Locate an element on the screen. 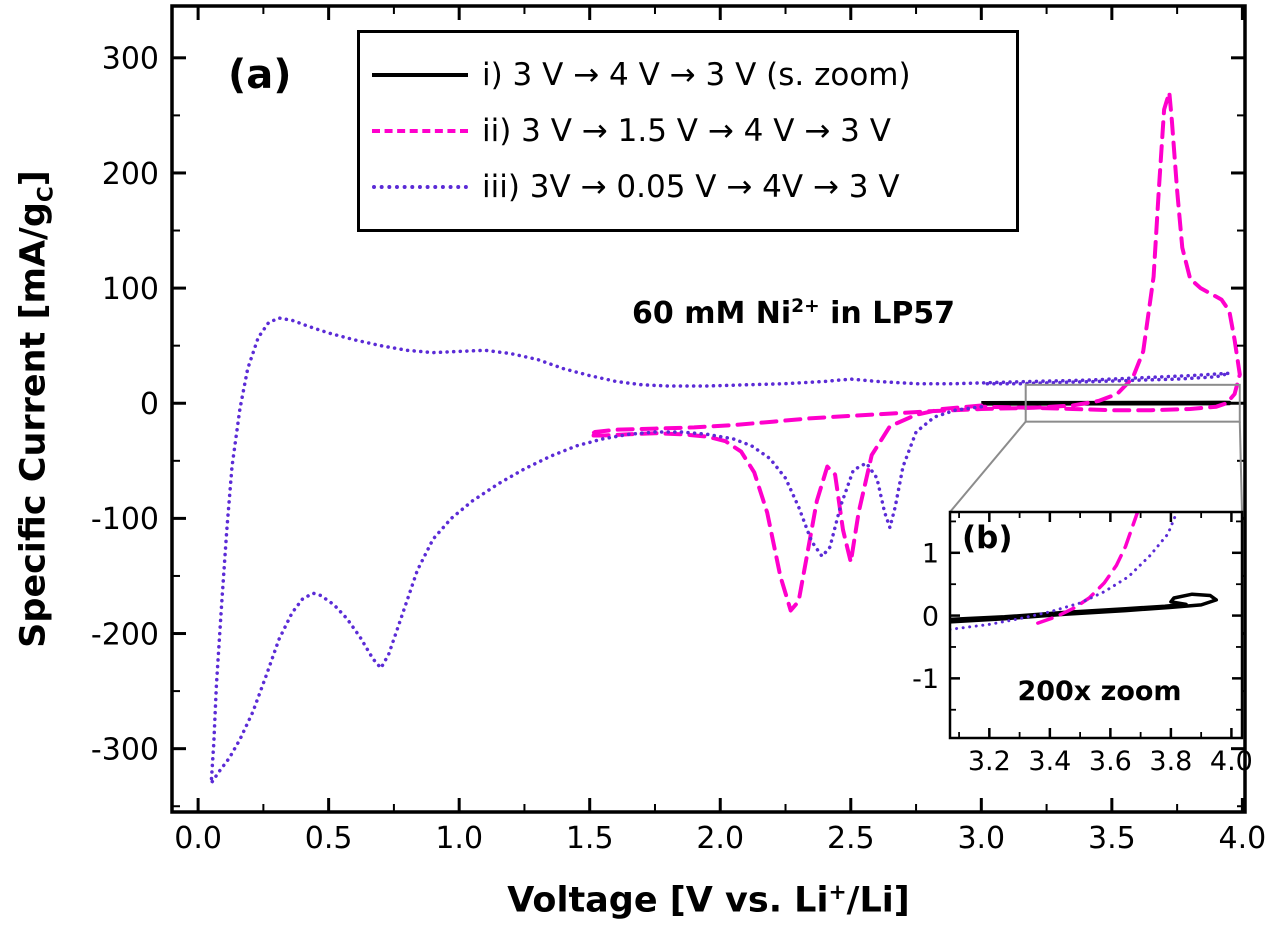 The width and height of the screenshot is (1280, 944). panel-label-b: (b) is located at coordinates (987, 538).